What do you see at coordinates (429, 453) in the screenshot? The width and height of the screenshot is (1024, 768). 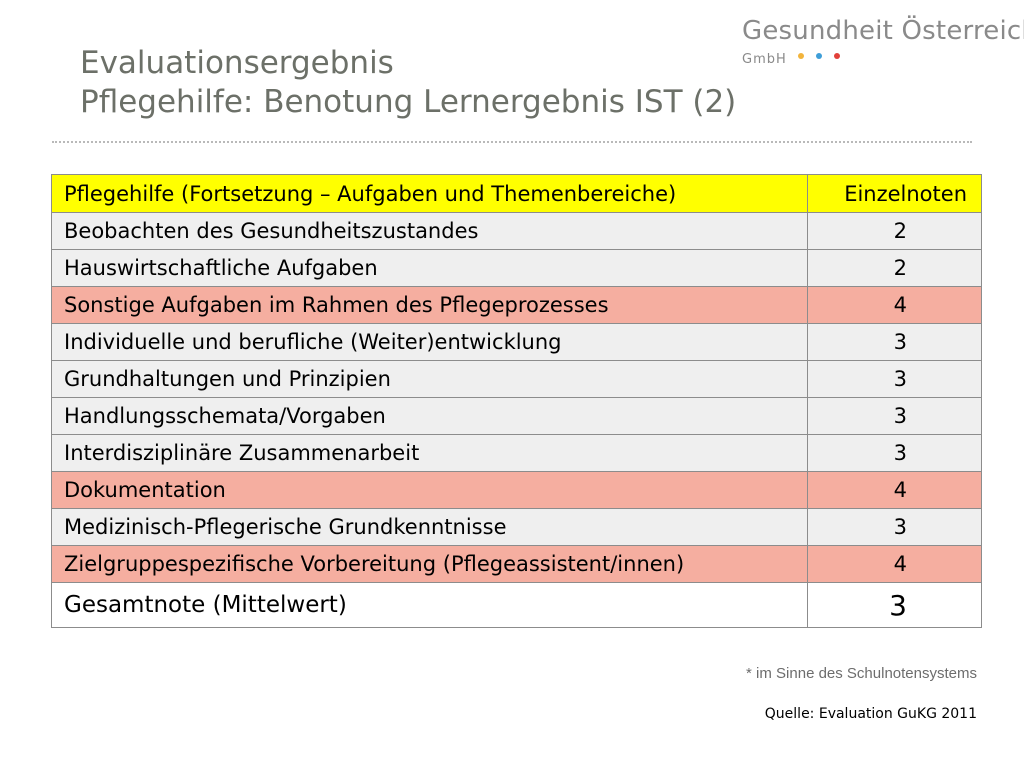 I see `row-topic: Interdisziplinäre Zusammenarbeit` at bounding box center [429, 453].